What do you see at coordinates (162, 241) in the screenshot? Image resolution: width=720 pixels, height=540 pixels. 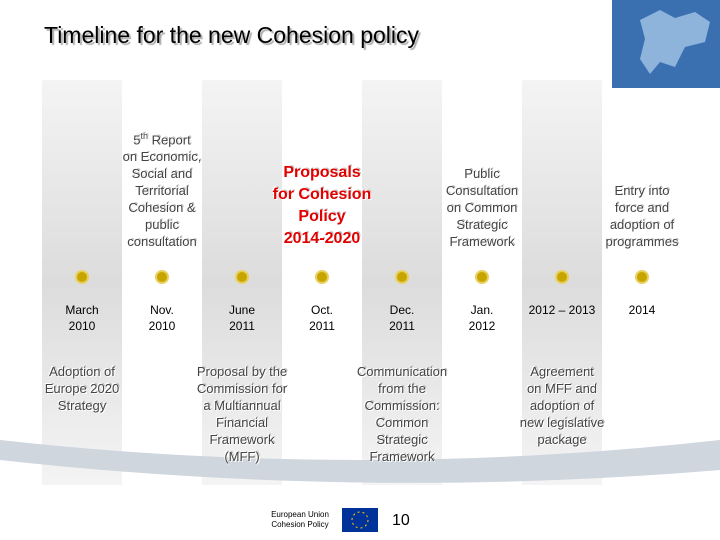 I see `top-line: consultation` at bounding box center [162, 241].